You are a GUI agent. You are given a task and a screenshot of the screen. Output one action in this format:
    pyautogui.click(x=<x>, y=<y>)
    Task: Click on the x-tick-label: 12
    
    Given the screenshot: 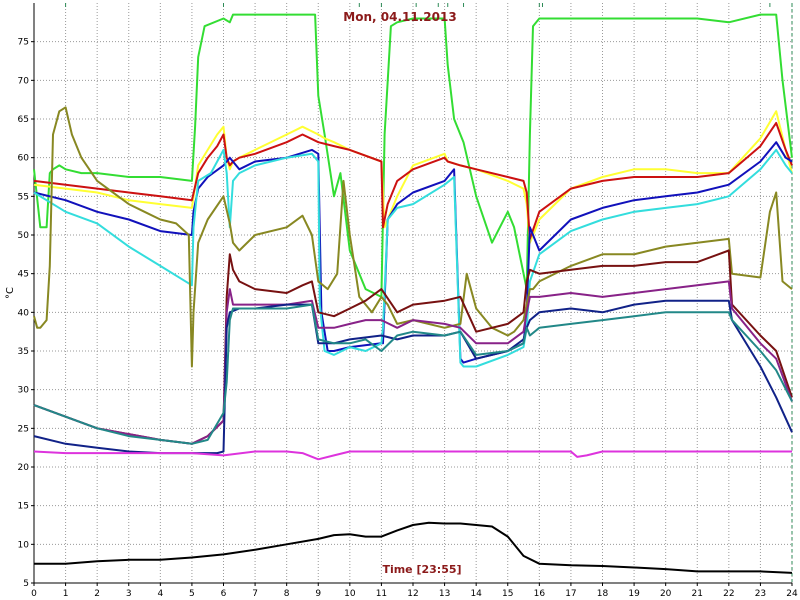 What is the action you would take?
    pyautogui.click(x=412, y=594)
    